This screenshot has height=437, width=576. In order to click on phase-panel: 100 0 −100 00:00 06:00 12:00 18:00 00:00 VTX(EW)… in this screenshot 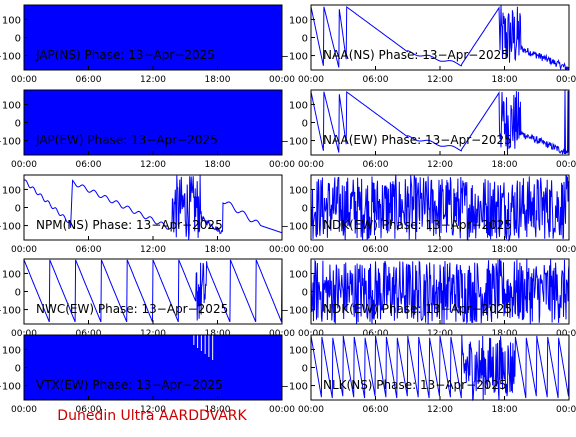, I will do `click(147, 374)`.